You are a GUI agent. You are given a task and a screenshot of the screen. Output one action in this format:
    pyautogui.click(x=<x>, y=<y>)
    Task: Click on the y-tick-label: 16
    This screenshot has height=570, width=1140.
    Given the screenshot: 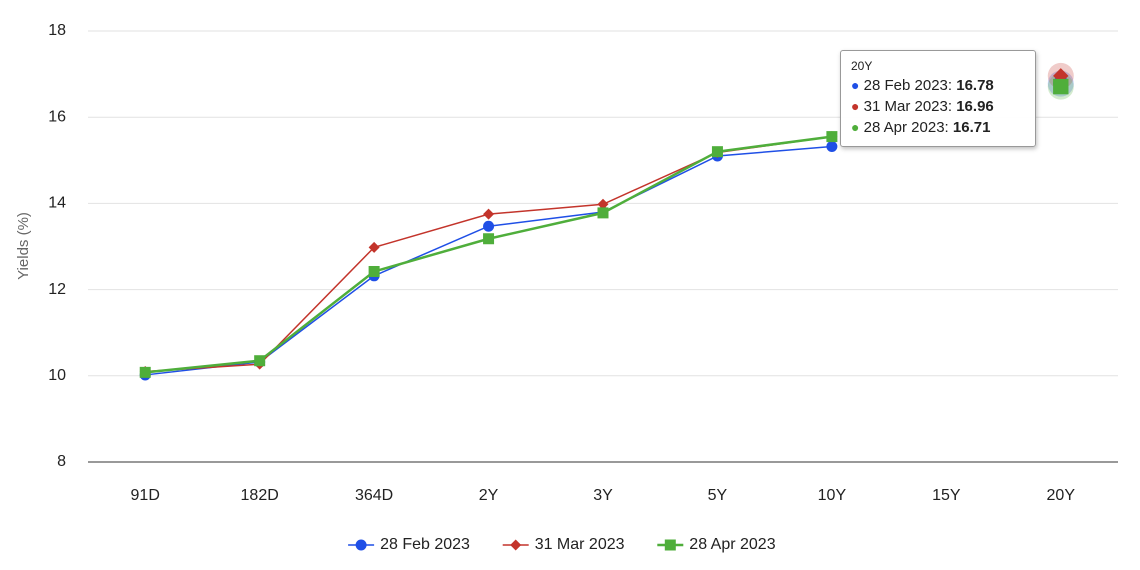 What is the action you would take?
    pyautogui.click(x=57, y=116)
    